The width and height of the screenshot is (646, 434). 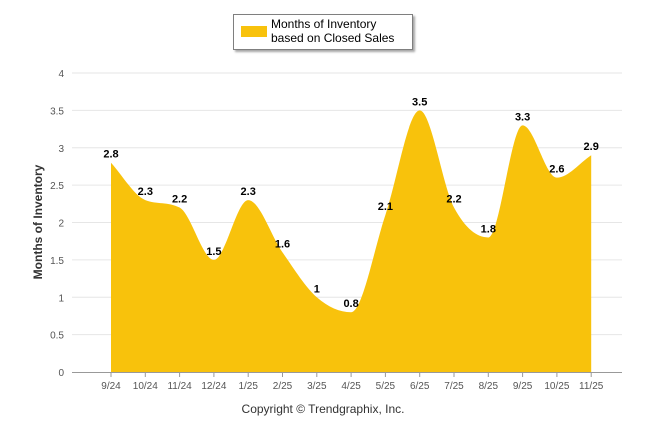 I want to click on x-tick-label: 5/25, so click(x=386, y=386).